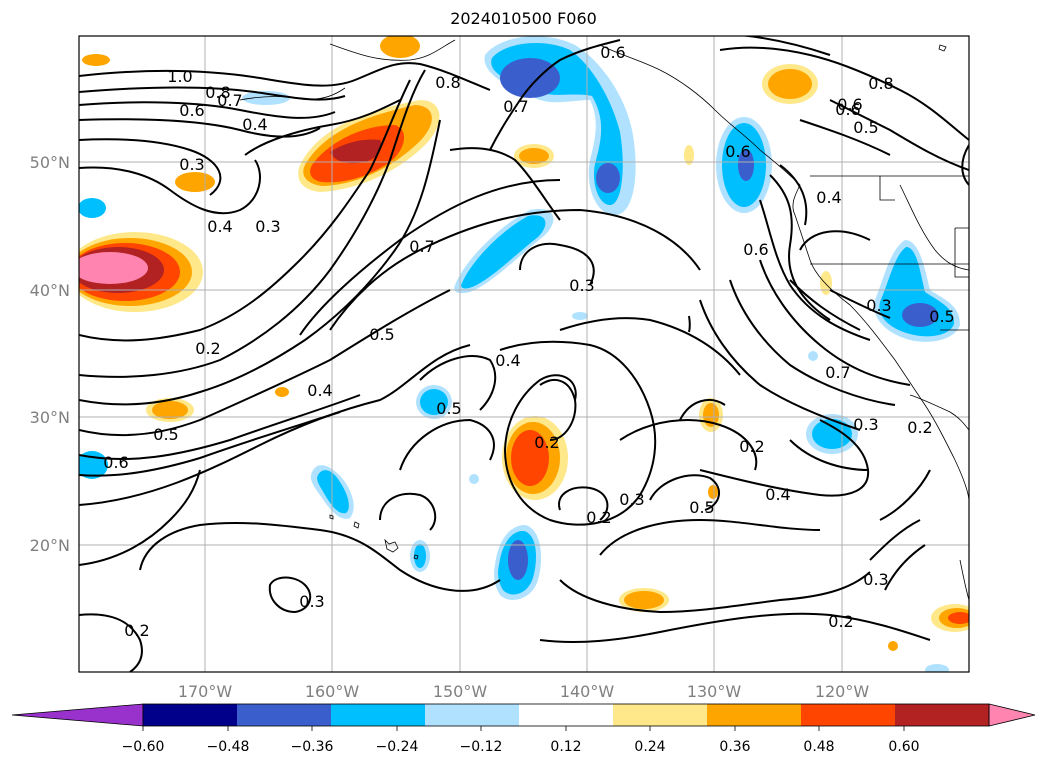 The height and width of the screenshot is (765, 1047). Describe the element at coordinates (50, 545) in the screenshot. I see `lat-label: 20°N` at that location.